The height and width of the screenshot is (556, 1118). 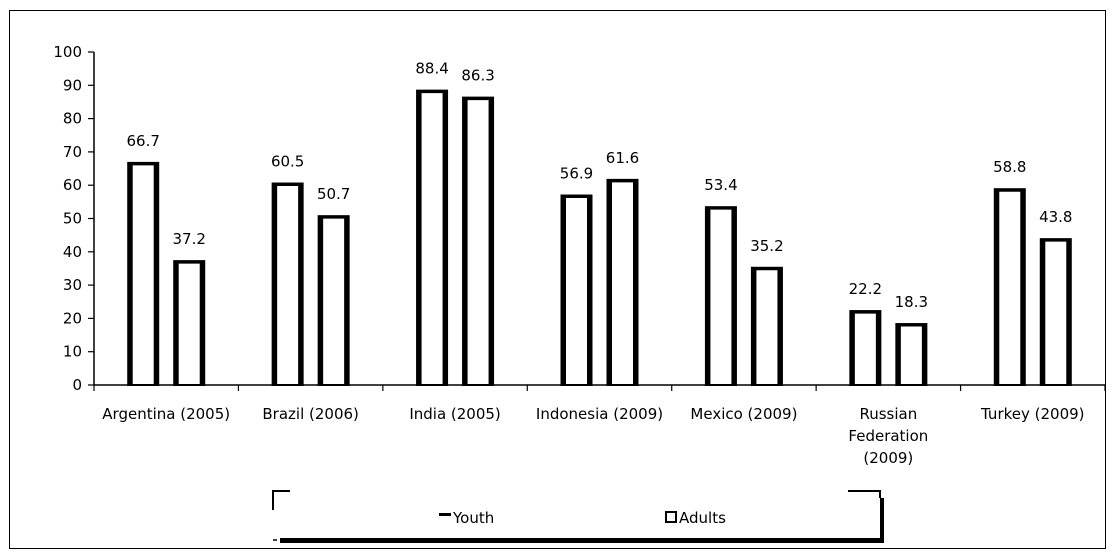 I want to click on youth-data-label: 58.8, so click(x=1009, y=167).